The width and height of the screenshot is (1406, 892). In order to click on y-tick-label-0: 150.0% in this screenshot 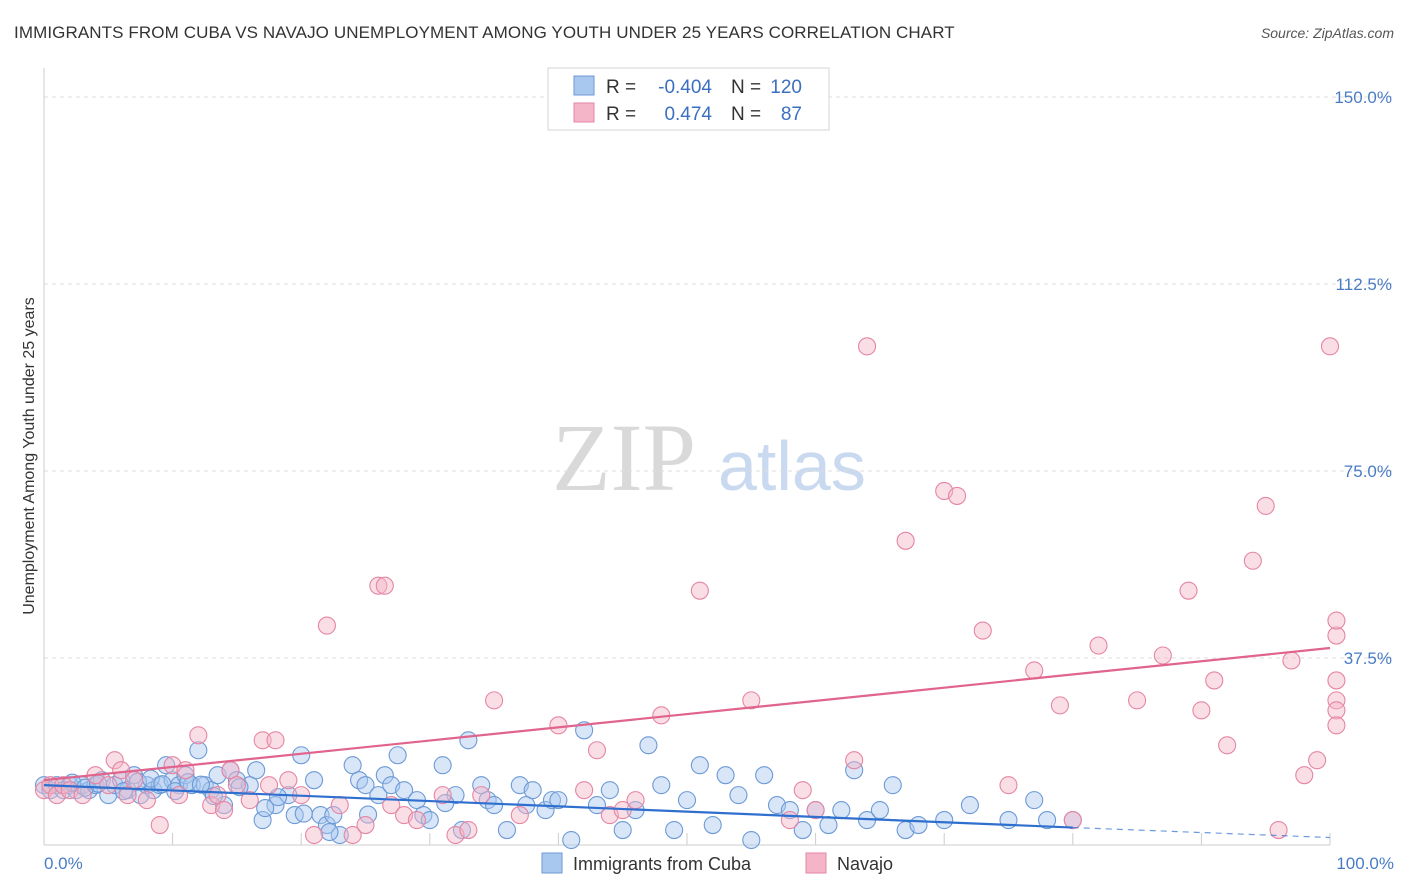, I will do `click(1363, 97)`.